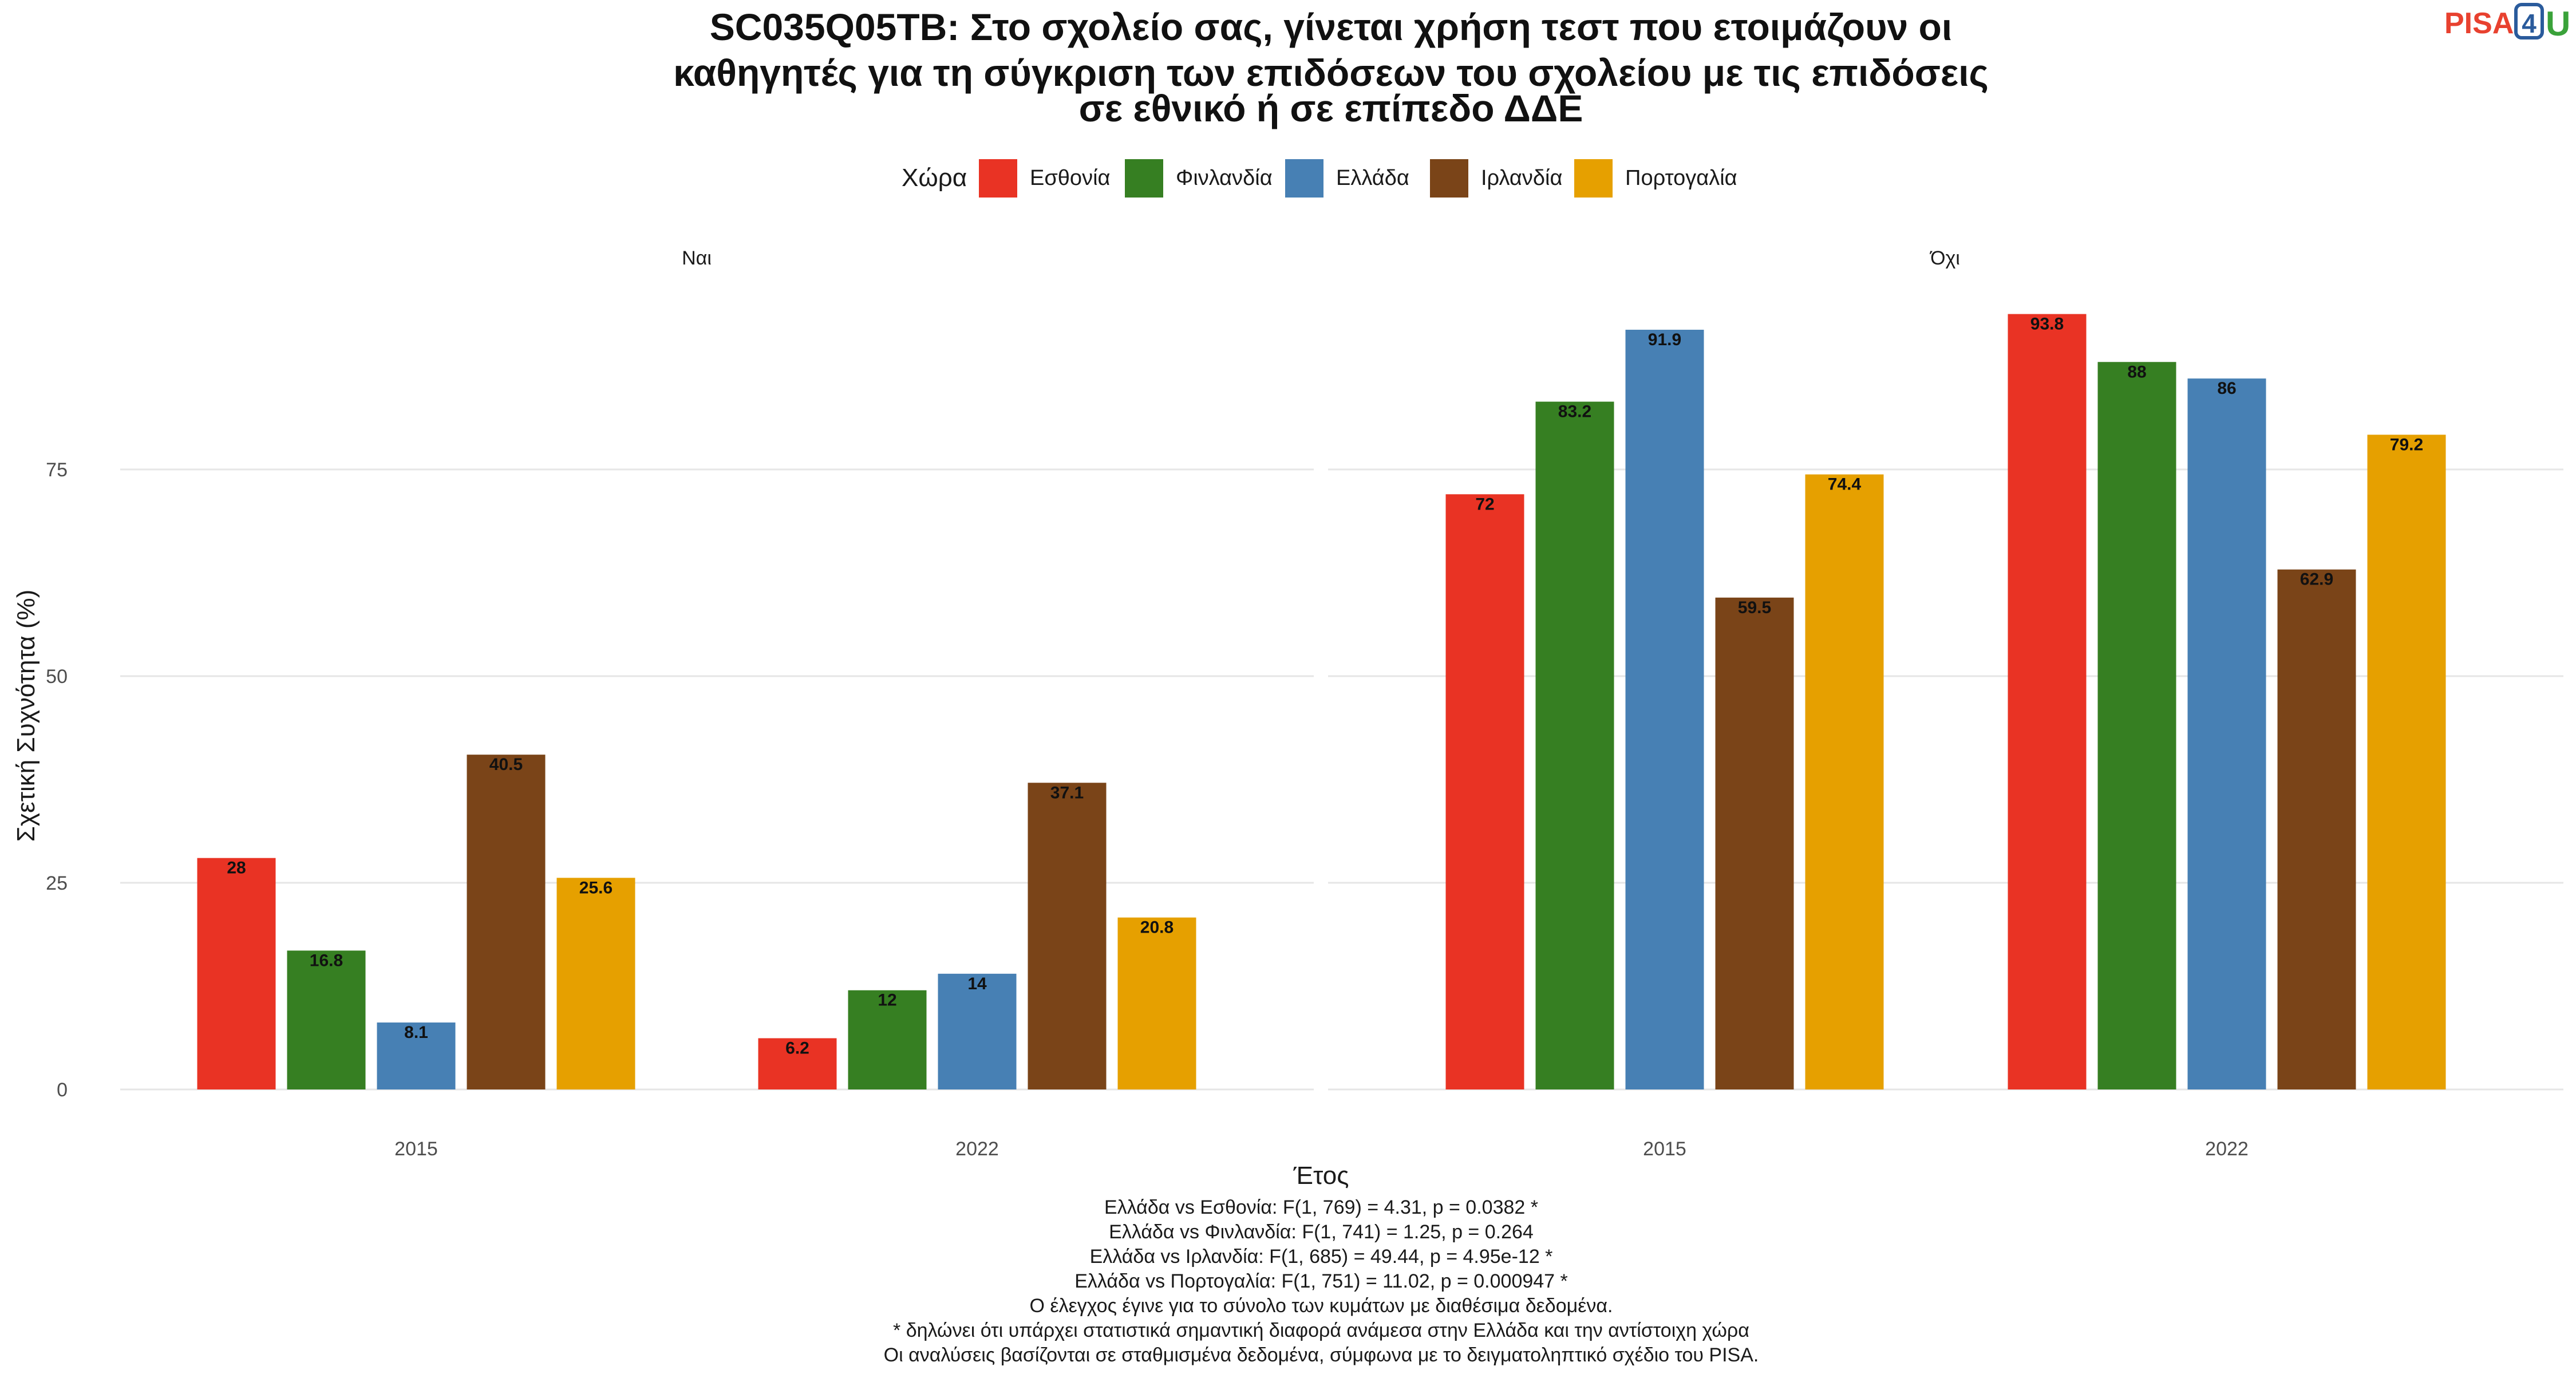 The image size is (2576, 1374). What do you see at coordinates (1574, 411) in the screenshot?
I see `data-label-no-2015-2: 83.2` at bounding box center [1574, 411].